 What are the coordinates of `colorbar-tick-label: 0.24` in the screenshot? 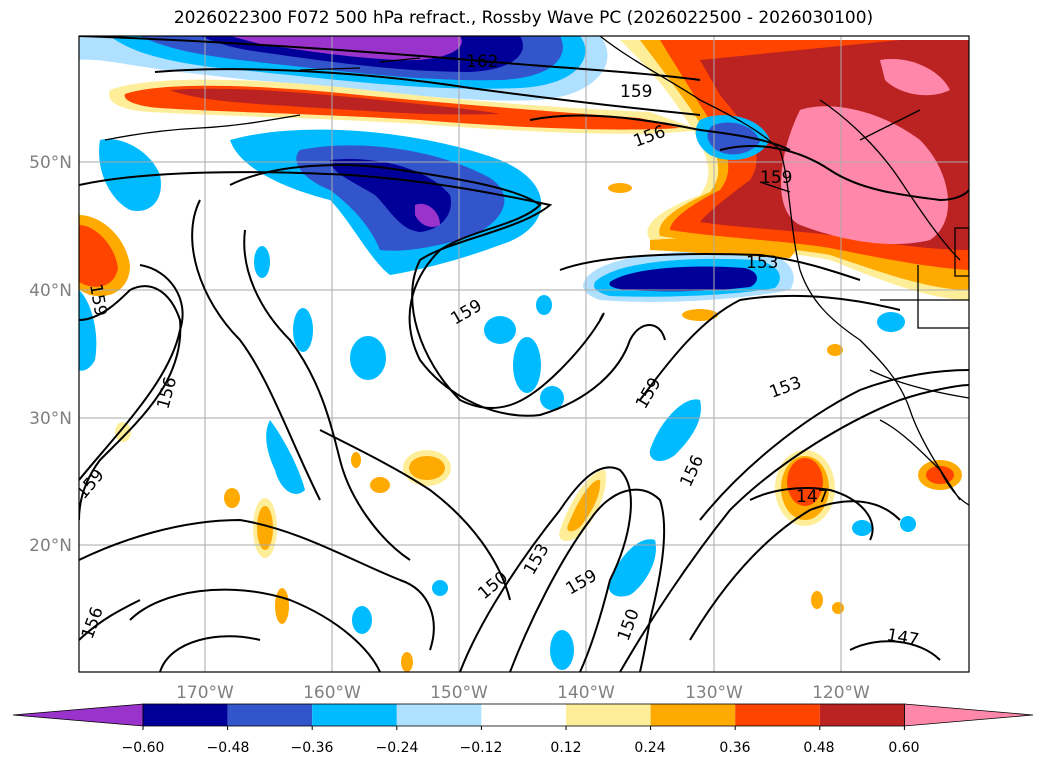 It's located at (649, 748).